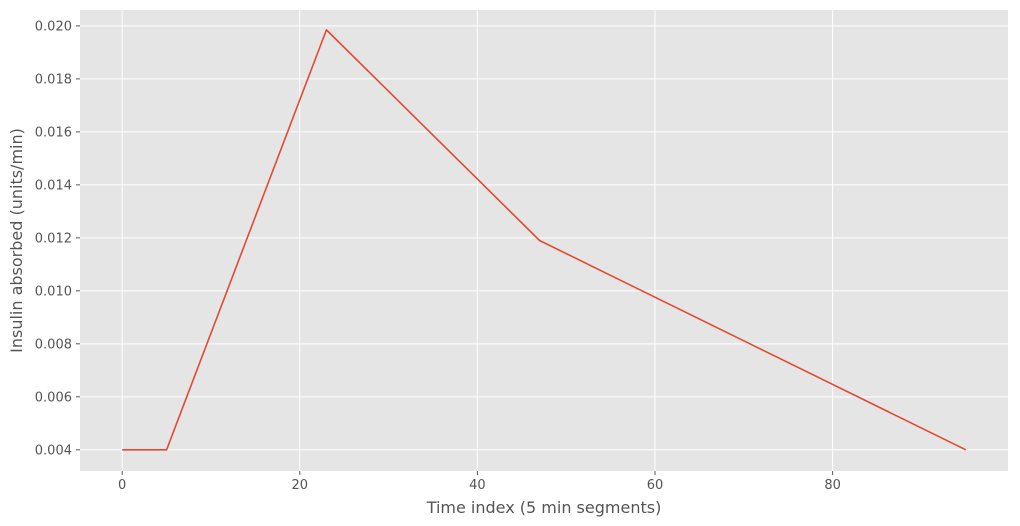 This screenshot has width=1020, height=526. Describe the element at coordinates (53, 450) in the screenshot. I see `y-tick-label: 0.004` at that location.